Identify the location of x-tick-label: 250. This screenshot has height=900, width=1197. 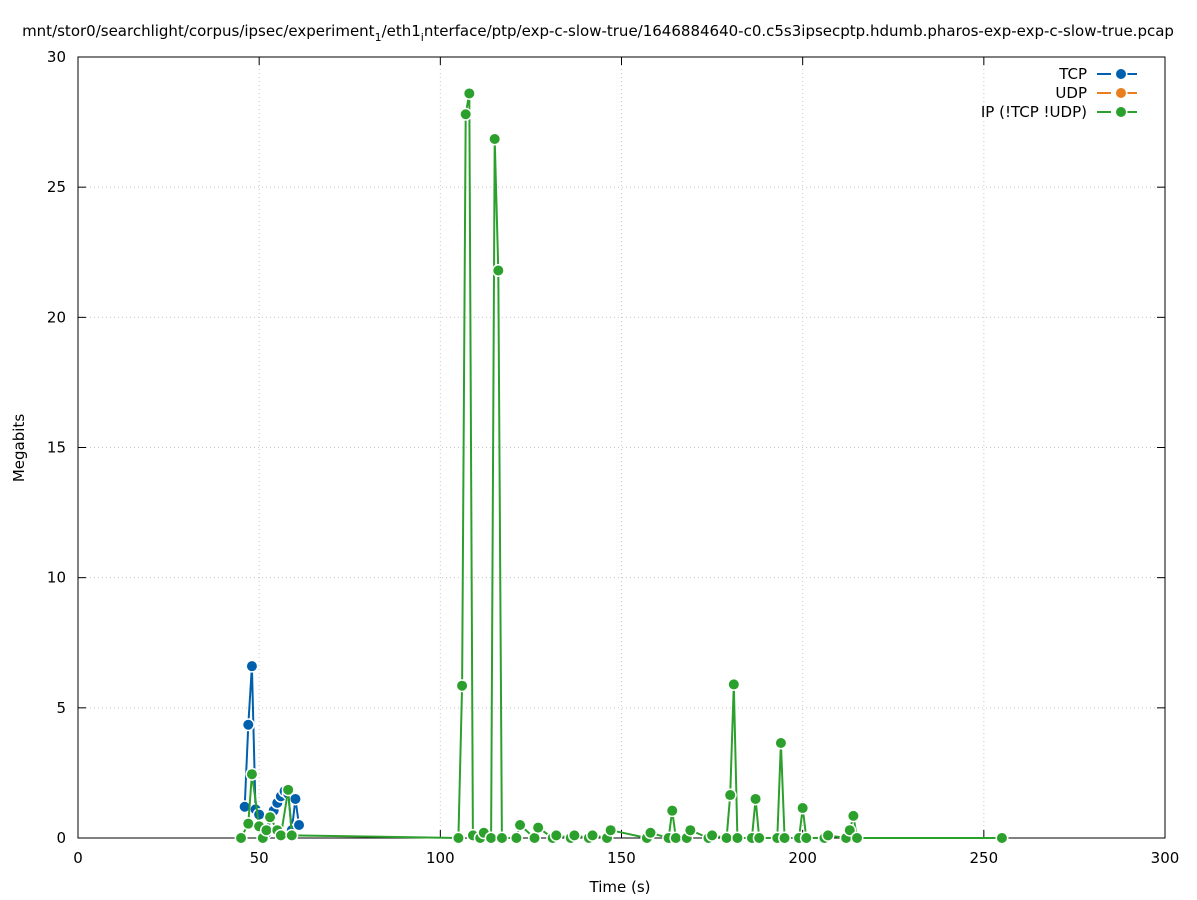
(984, 858).